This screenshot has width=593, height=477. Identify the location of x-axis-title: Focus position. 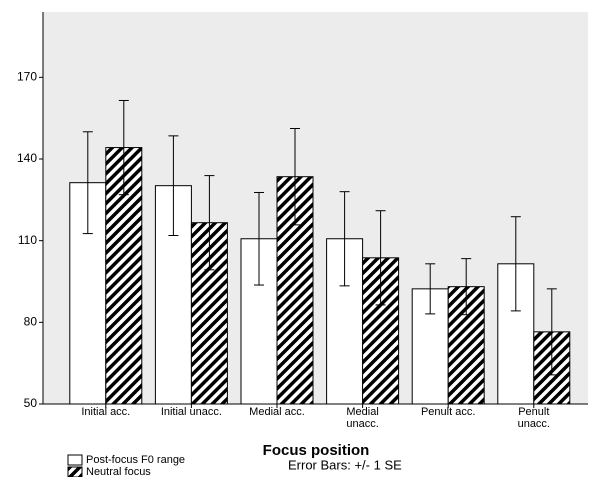
(316, 450).